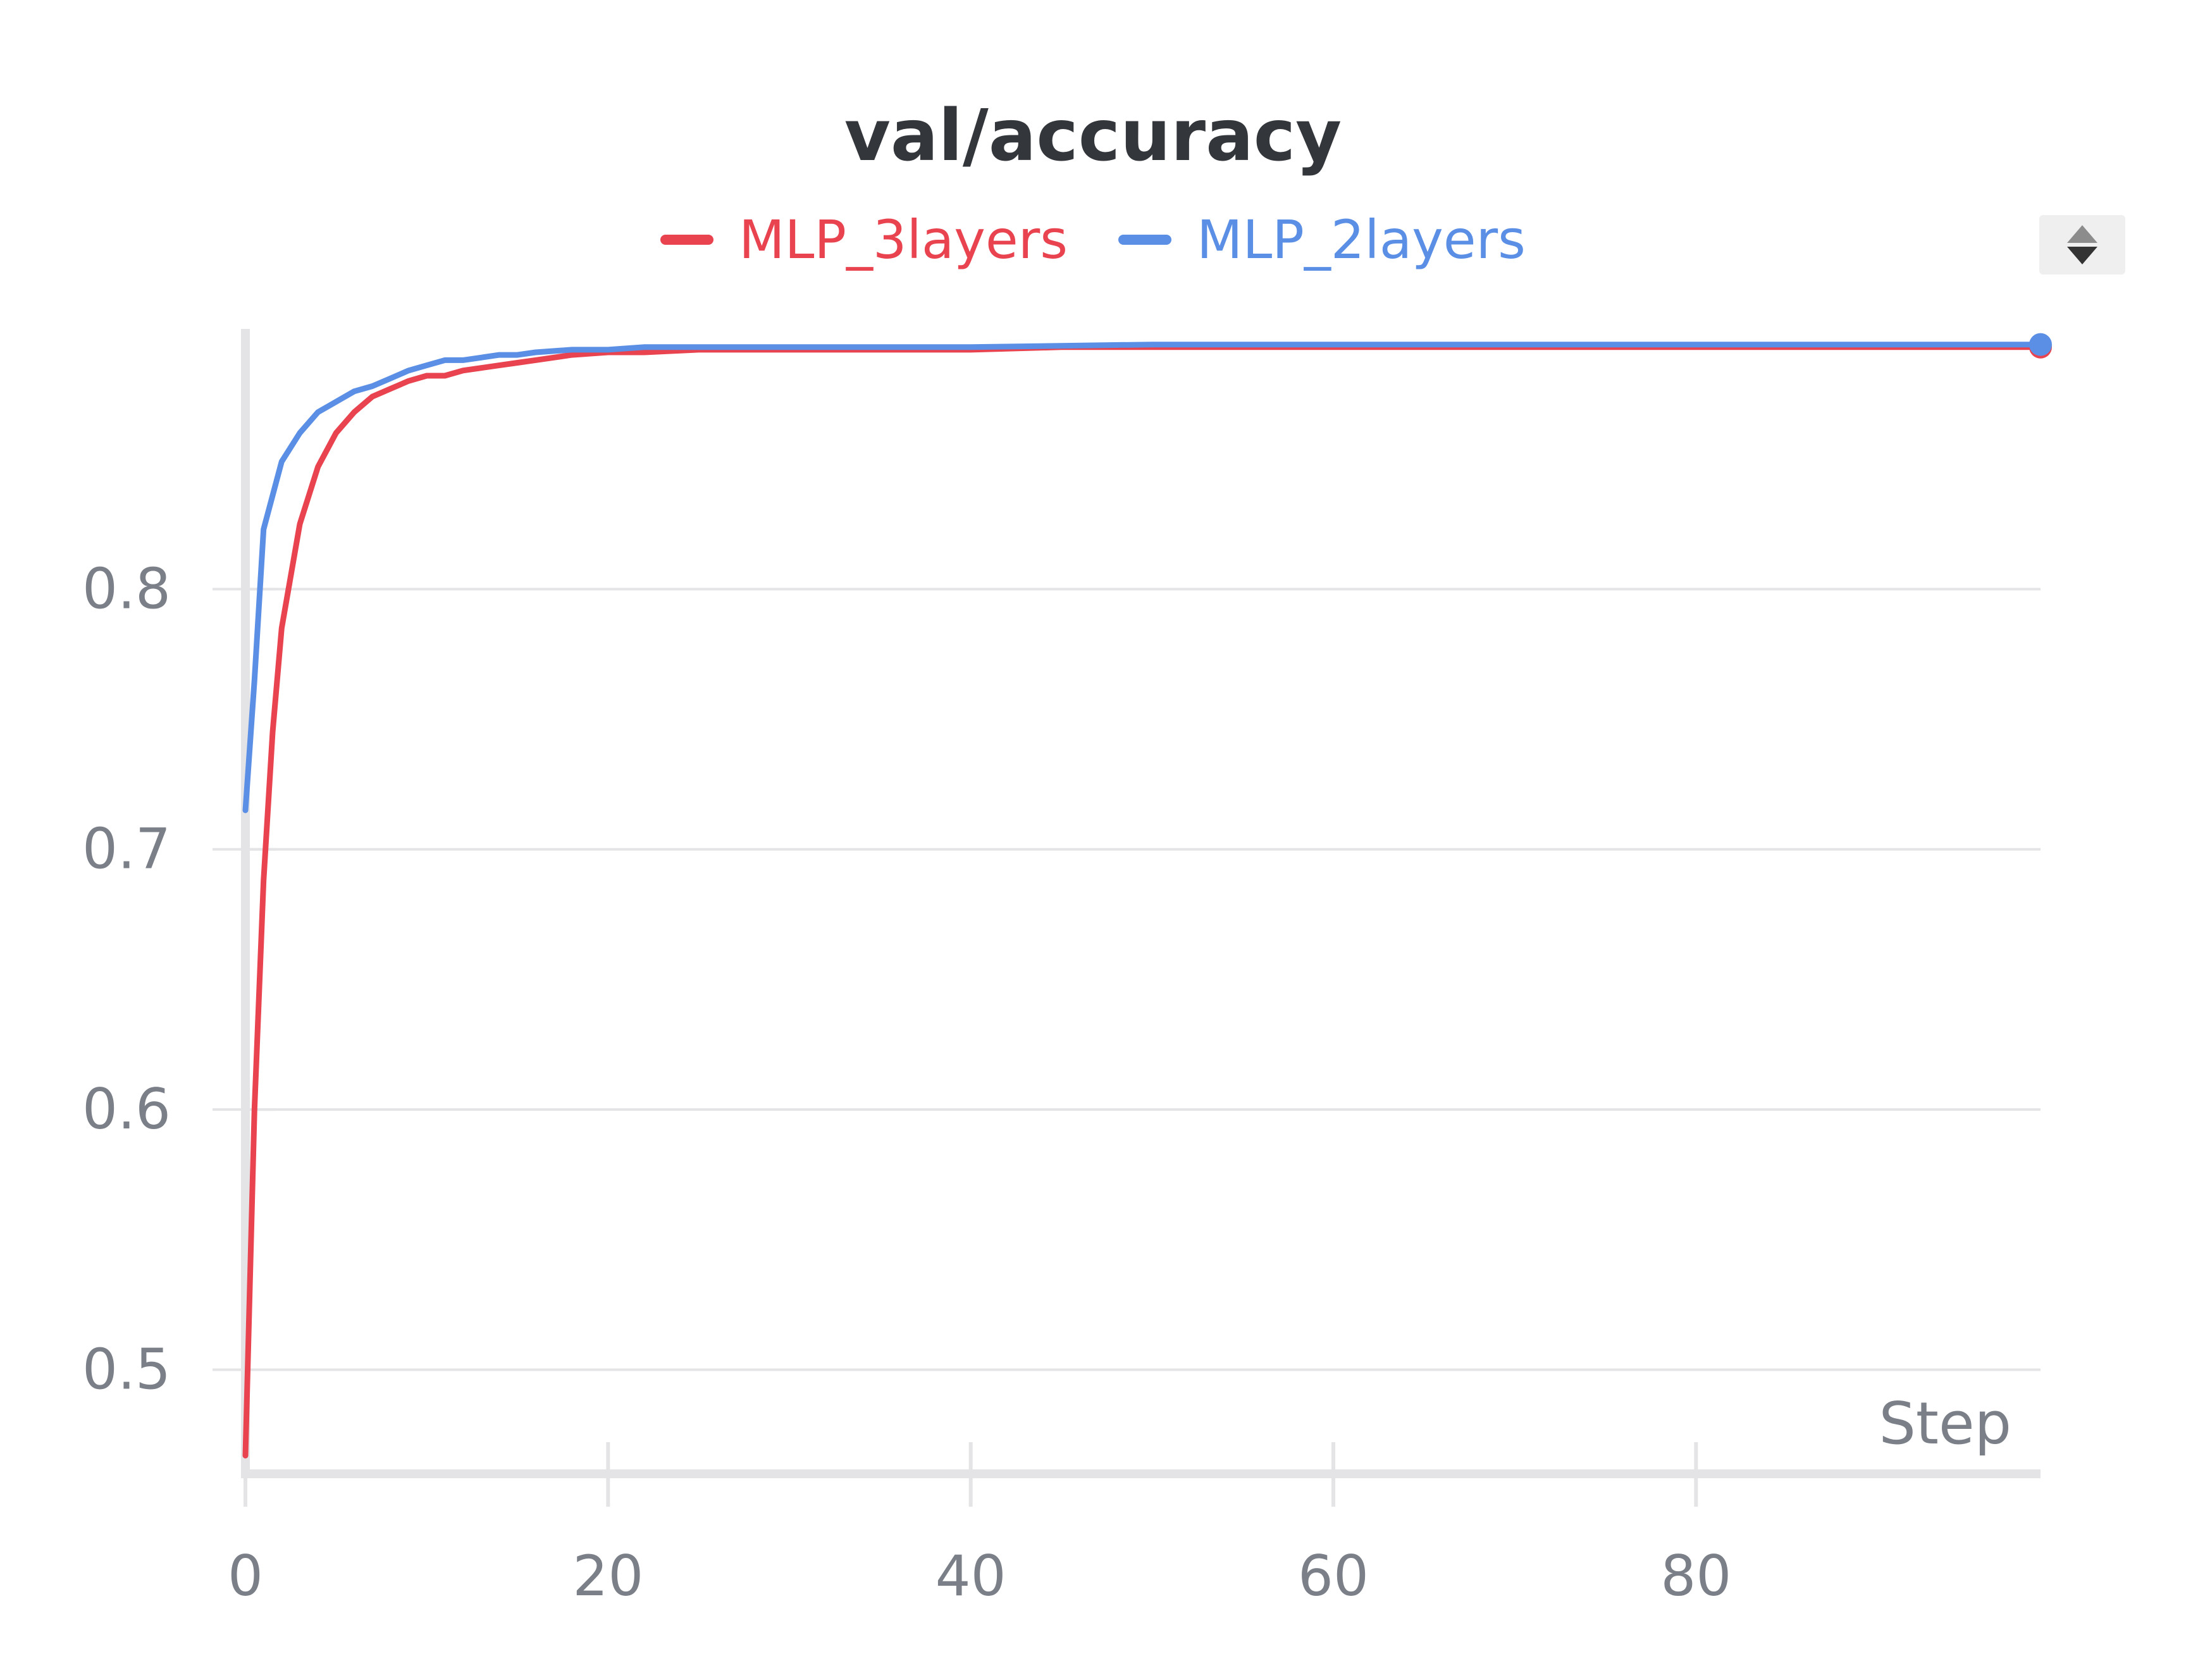  Describe the element at coordinates (971, 1576) in the screenshot. I see `x-tick-label: 40` at that location.